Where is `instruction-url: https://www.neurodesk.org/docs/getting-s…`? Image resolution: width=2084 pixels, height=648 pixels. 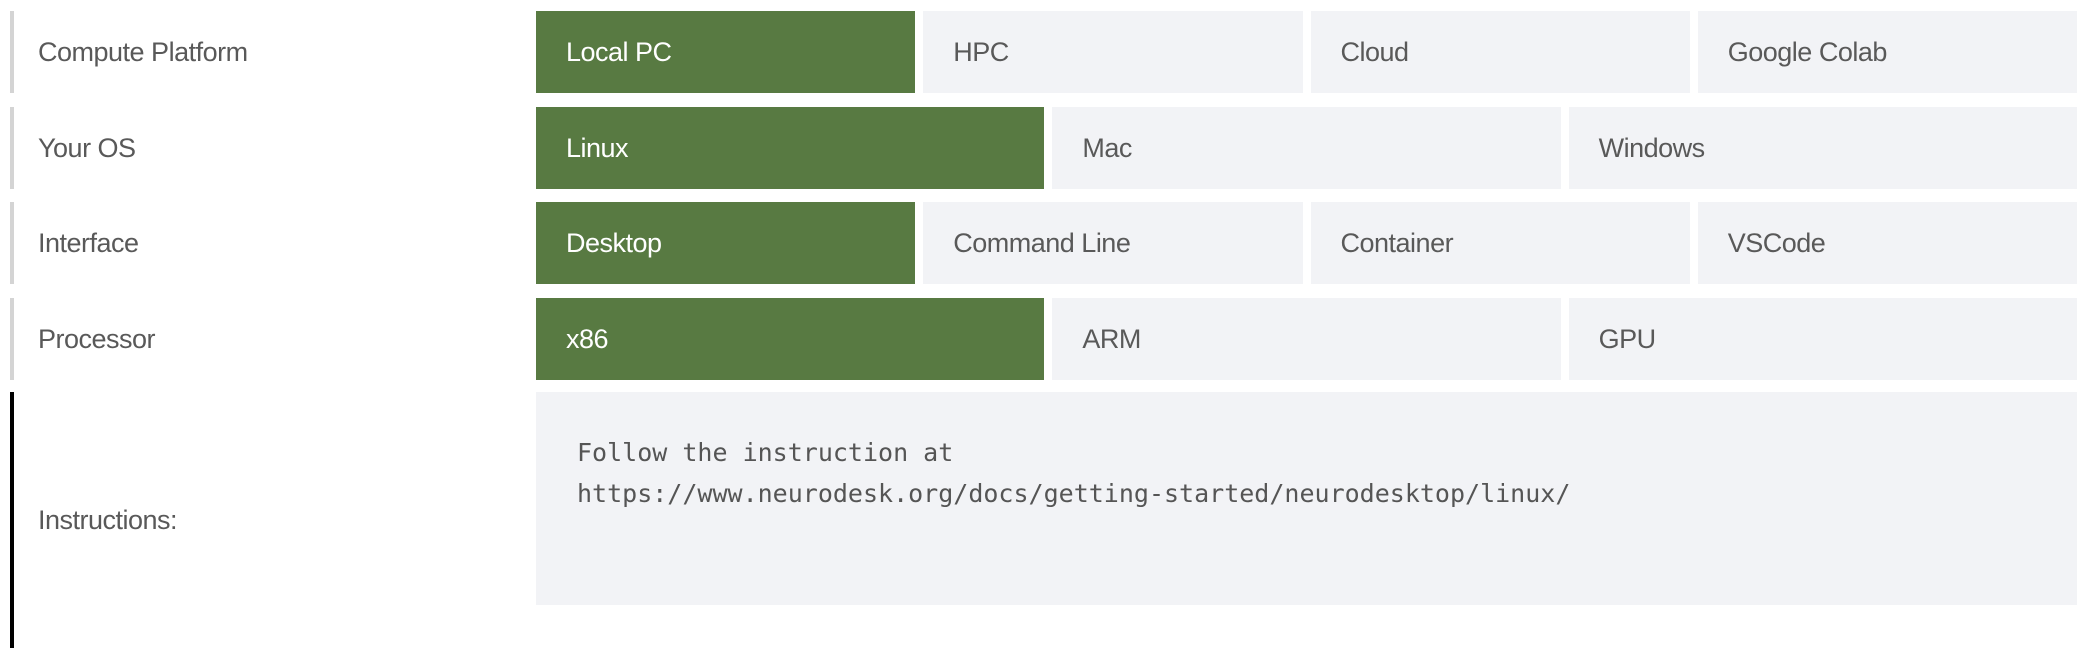
instruction-url: https://www.neurodesk.org/docs/getting-s… is located at coordinates (1074, 493).